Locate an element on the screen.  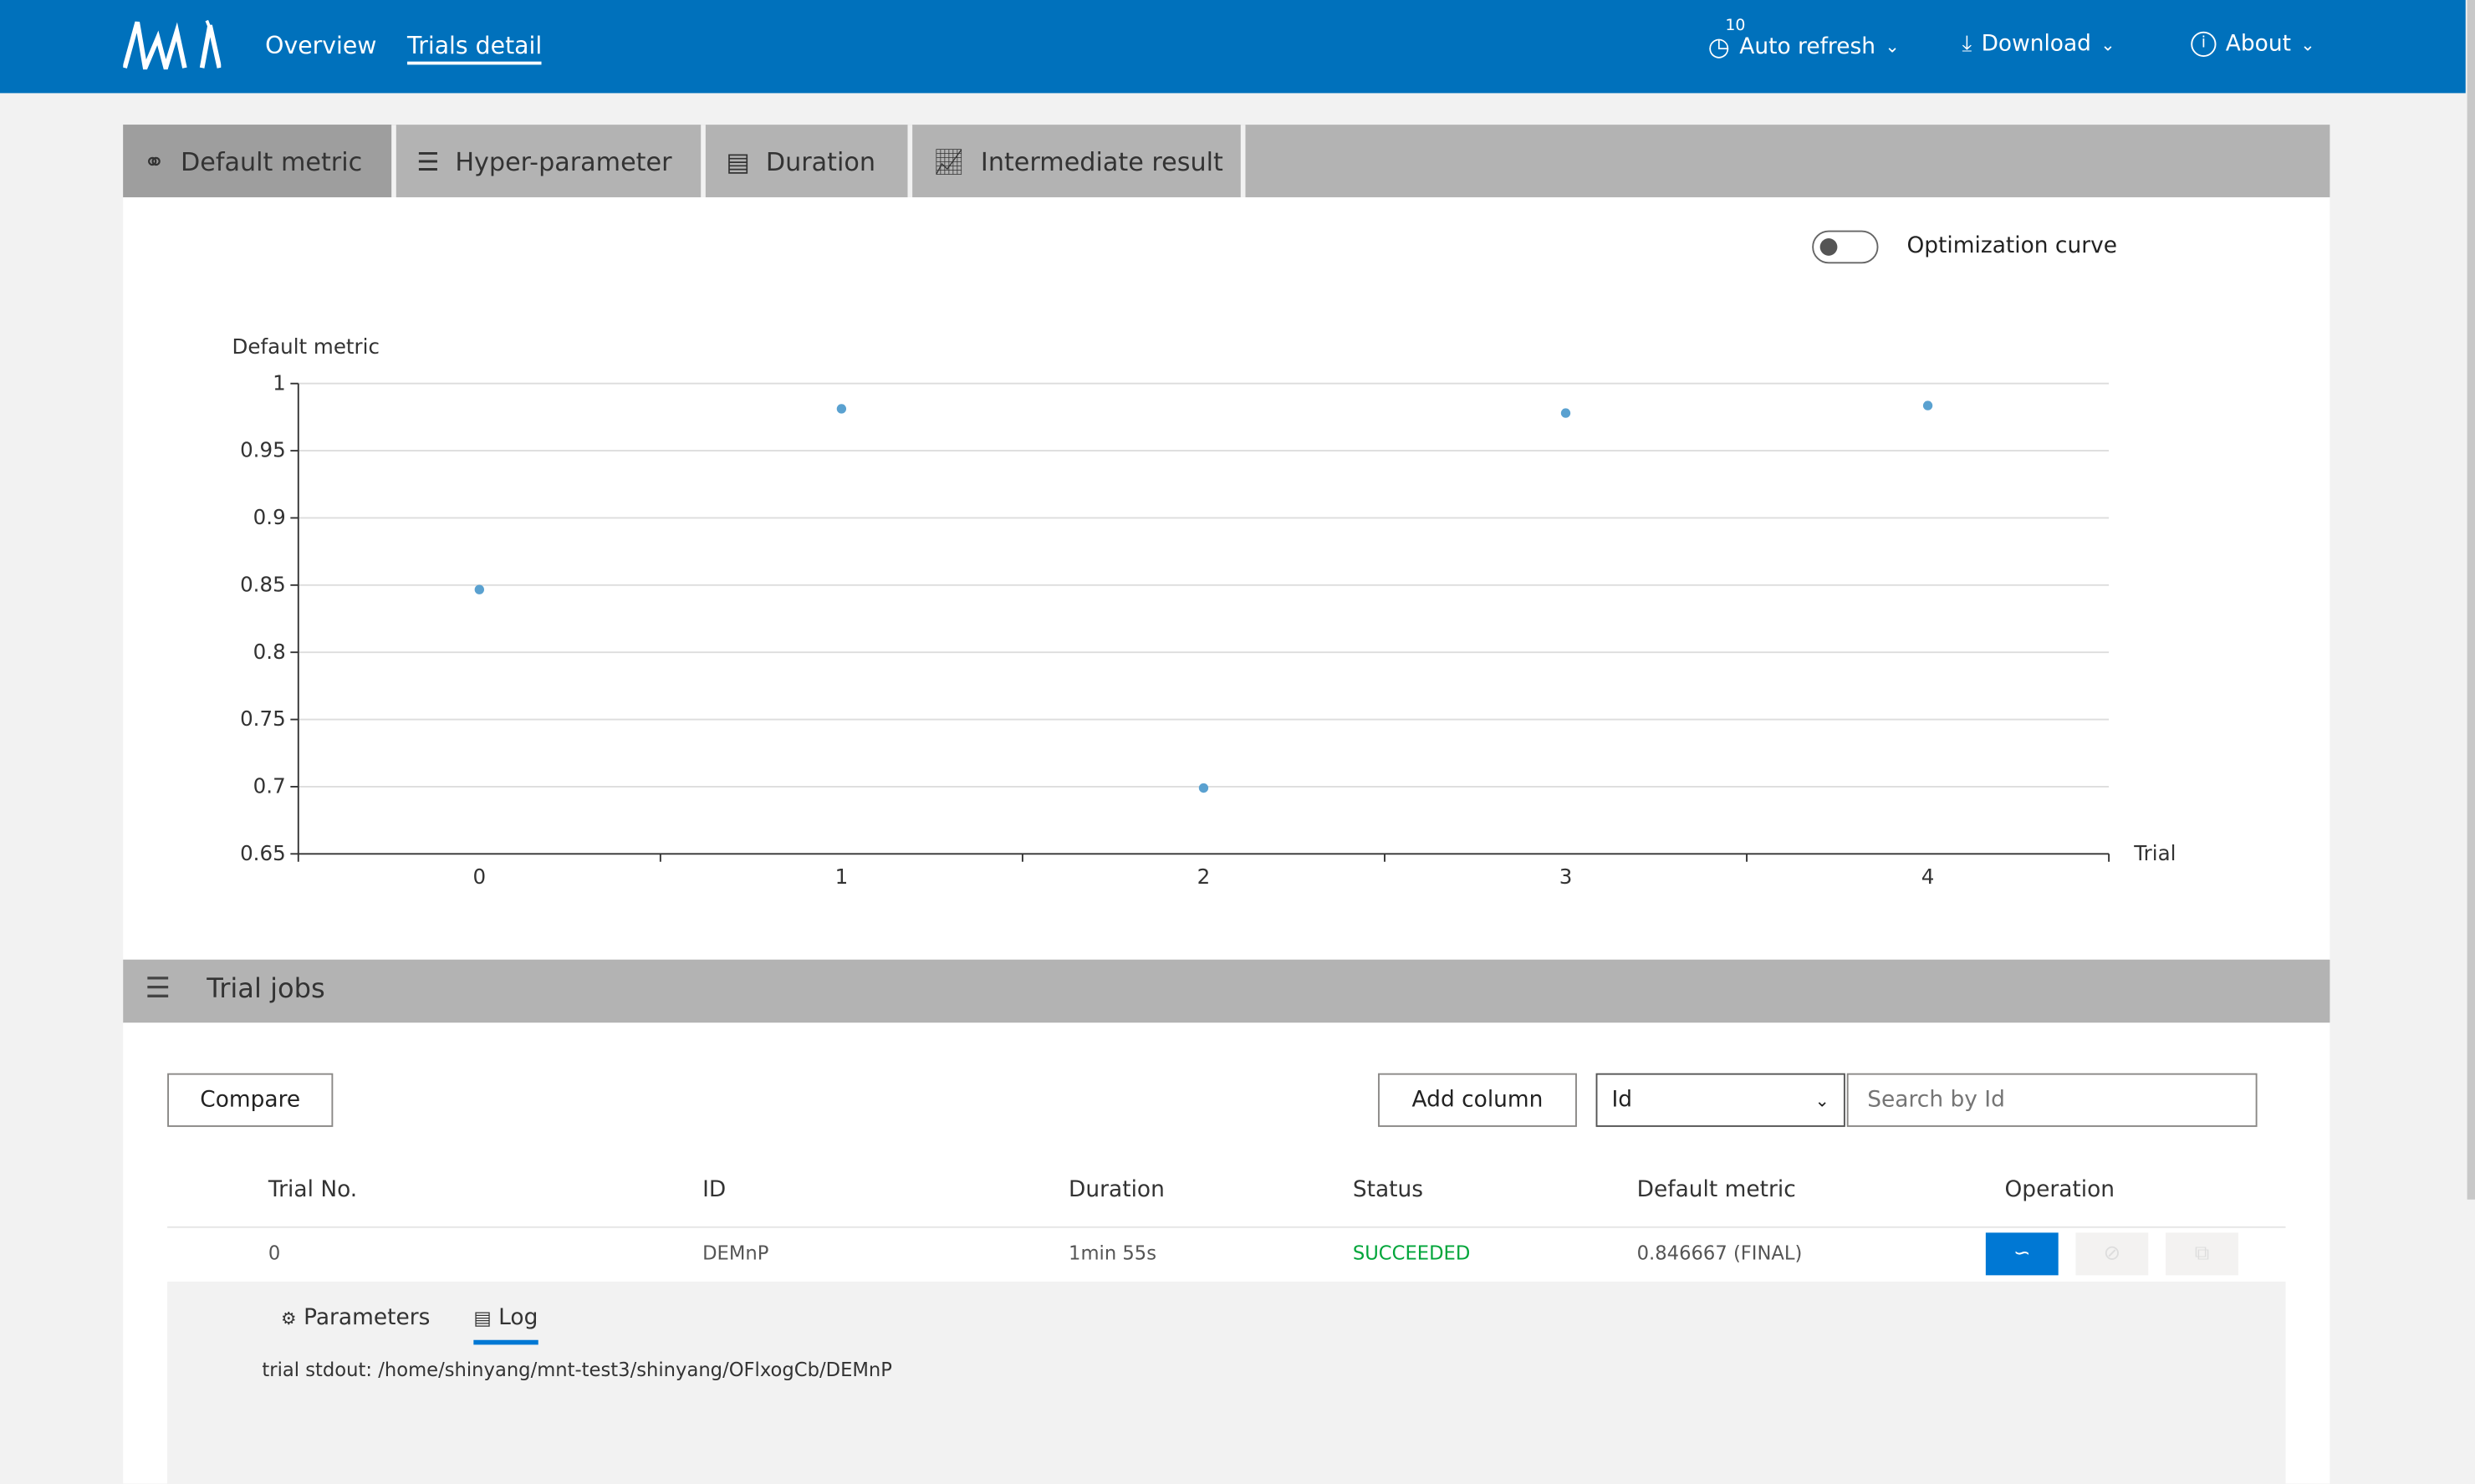
column-header-trial-no: Trial No. is located at coordinates (313, 1190).